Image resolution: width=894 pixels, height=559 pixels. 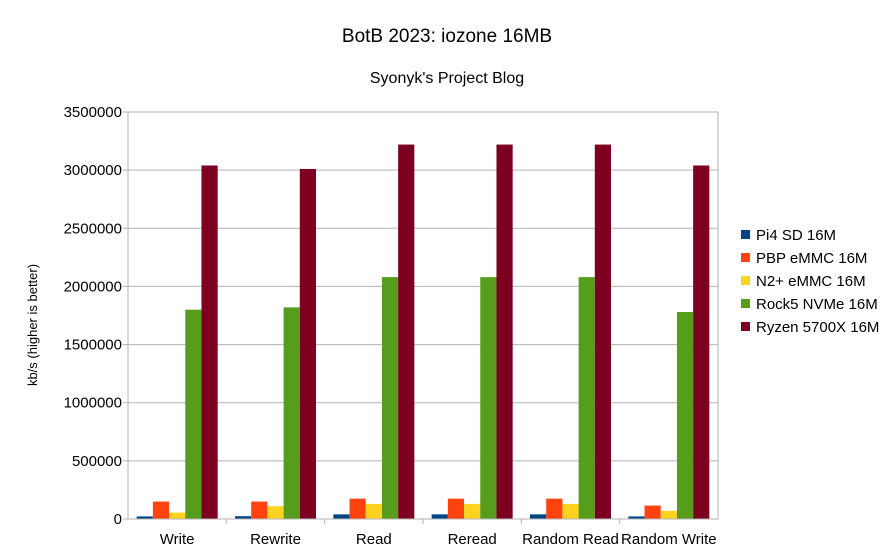 I want to click on legend-label: Ryzen 5700X 16M, so click(x=817, y=327).